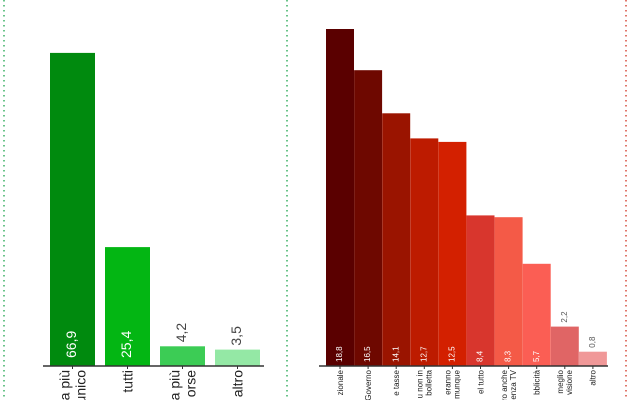  Describe the element at coordinates (368, 384) in the screenshot. I see `red-category-label-1: Governo` at that location.